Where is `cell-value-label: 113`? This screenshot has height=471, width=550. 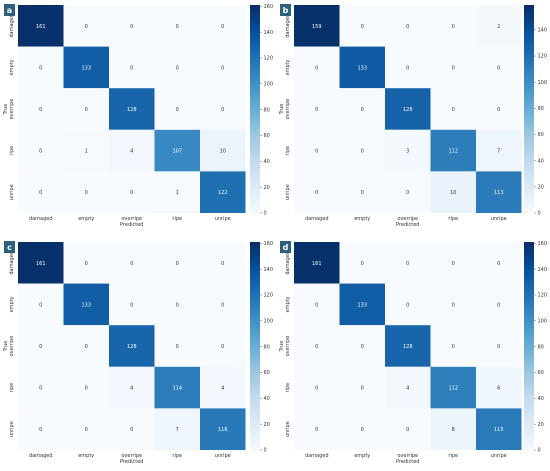 cell-value-label: 113 is located at coordinates (499, 193).